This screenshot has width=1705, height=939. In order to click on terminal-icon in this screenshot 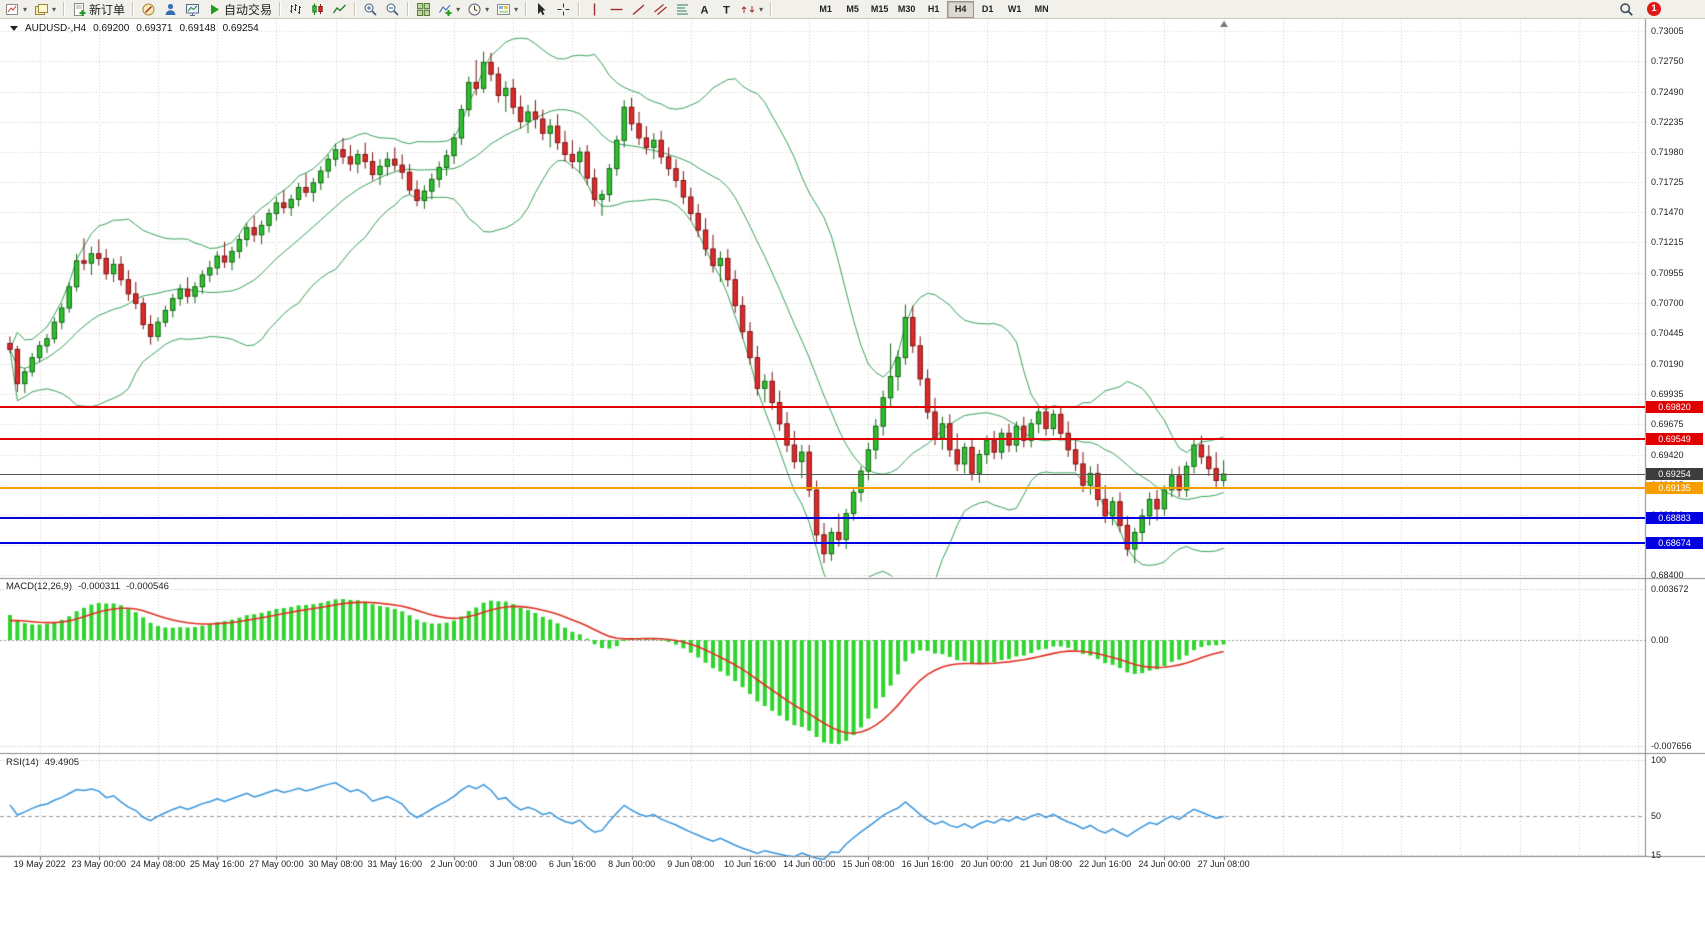, I will do `click(192, 9)`.